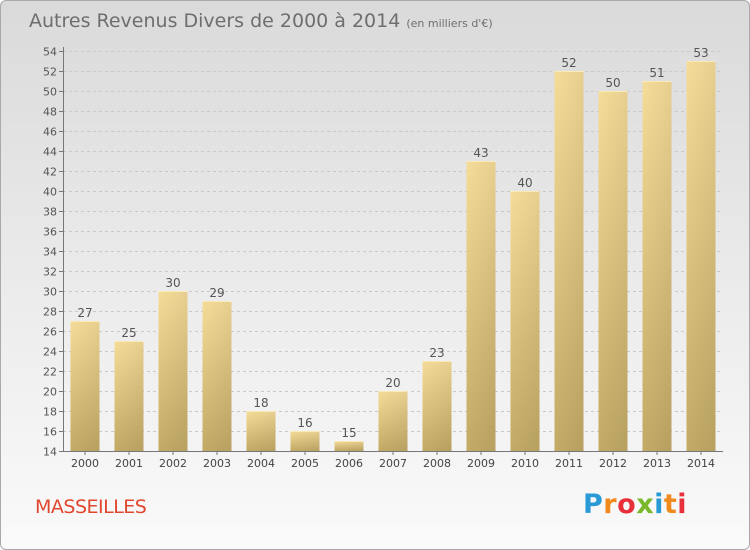 The width and height of the screenshot is (750, 550). I want to click on y-tick-label: 32, so click(50, 272).